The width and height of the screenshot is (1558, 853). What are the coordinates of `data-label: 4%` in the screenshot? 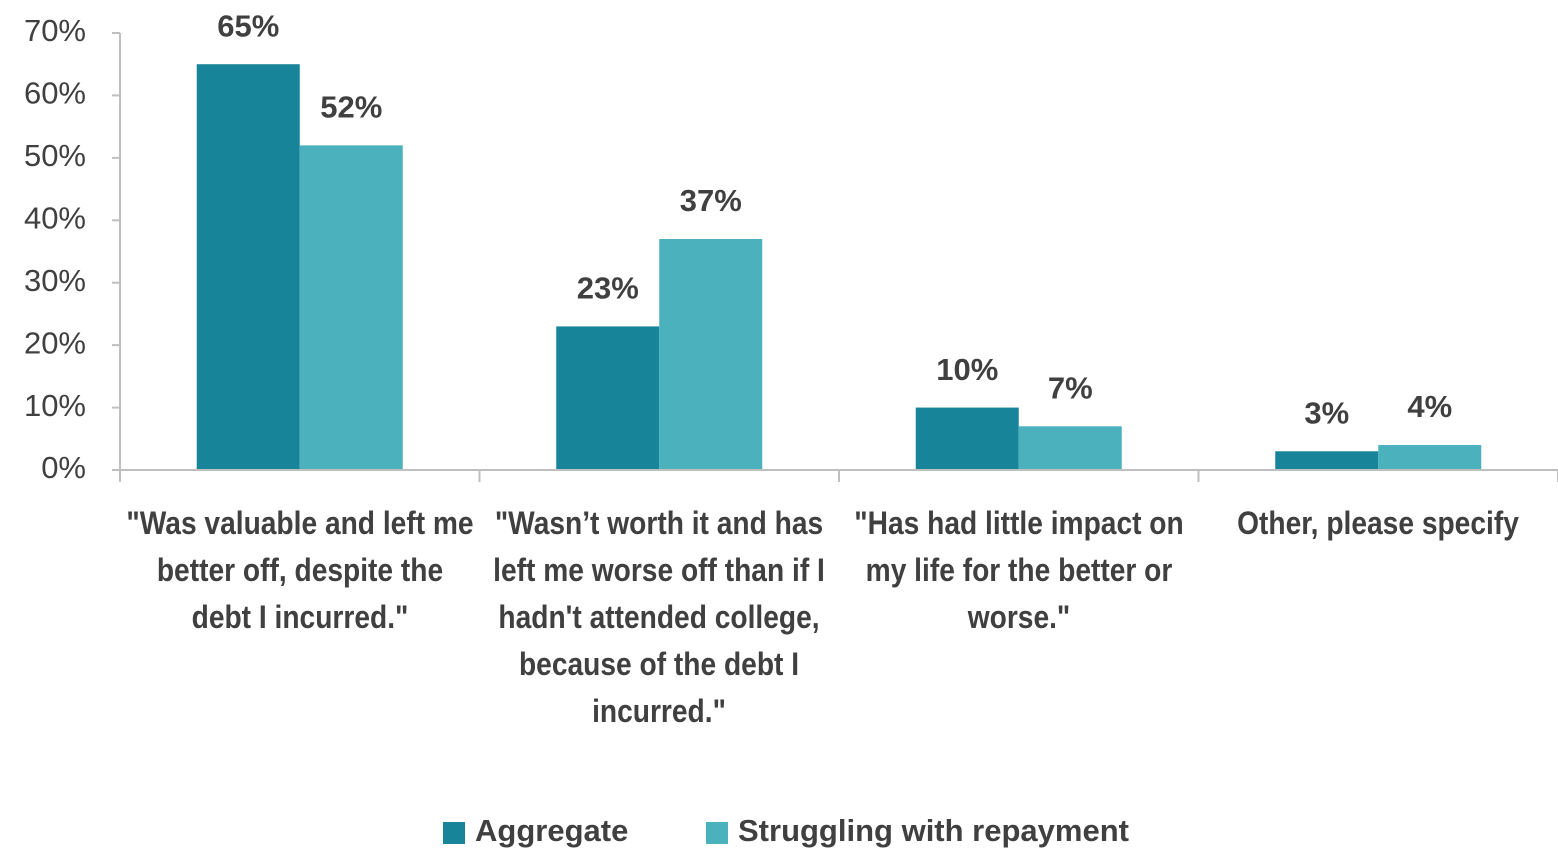 It's located at (1429, 406).